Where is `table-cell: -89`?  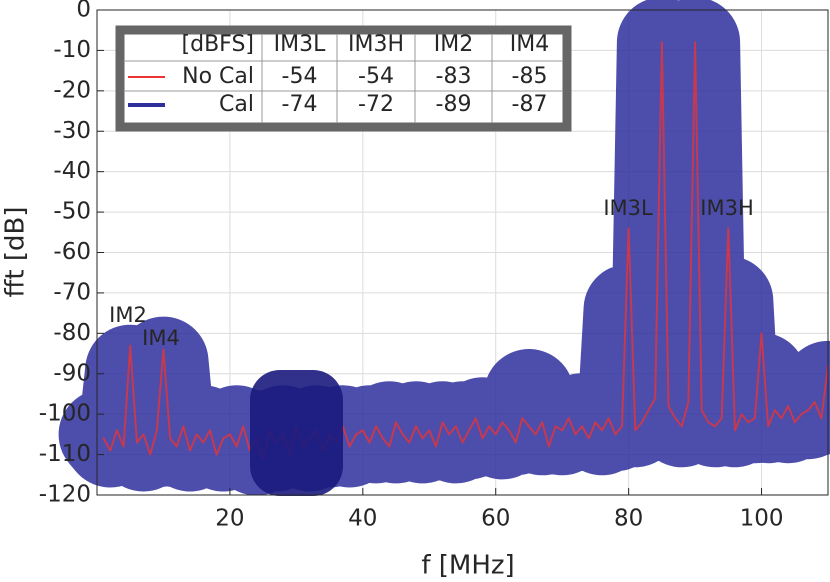 table-cell: -89 is located at coordinates (454, 104).